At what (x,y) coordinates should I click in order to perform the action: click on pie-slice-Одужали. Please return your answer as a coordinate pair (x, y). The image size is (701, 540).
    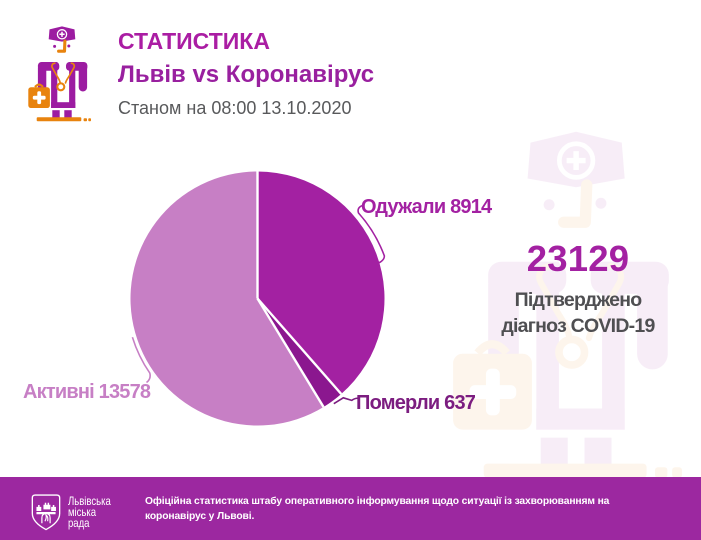
    Looking at the image, I should click on (321, 282).